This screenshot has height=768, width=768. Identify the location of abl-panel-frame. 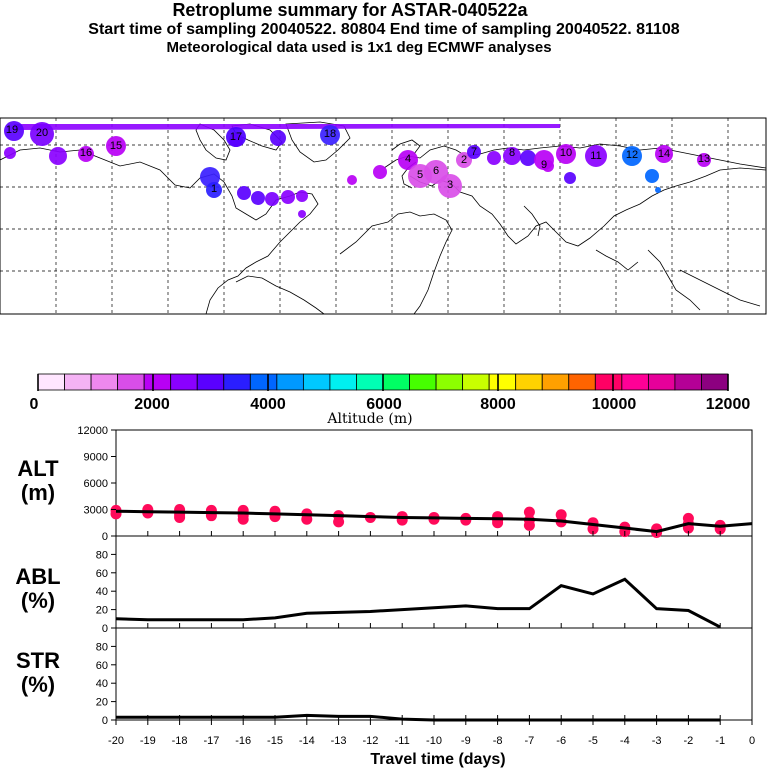
(434, 582).